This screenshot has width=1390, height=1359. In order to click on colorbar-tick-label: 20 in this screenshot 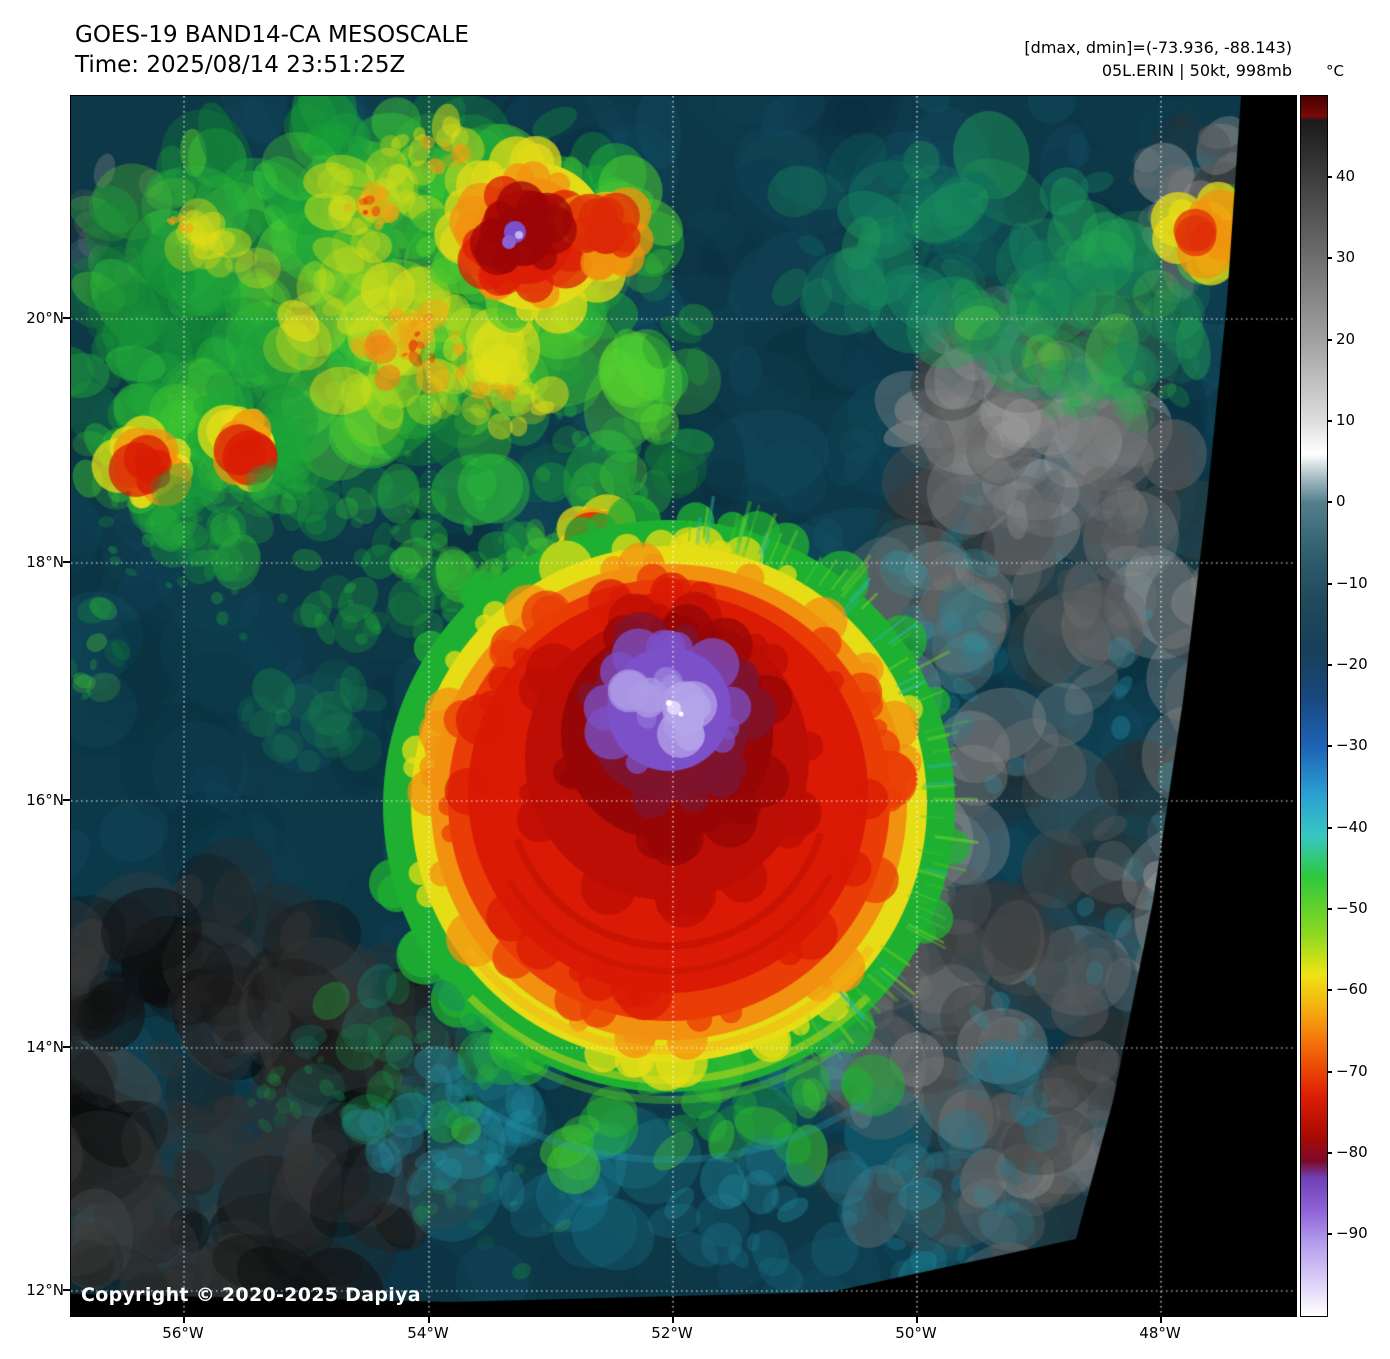, I will do `click(1346, 339)`.